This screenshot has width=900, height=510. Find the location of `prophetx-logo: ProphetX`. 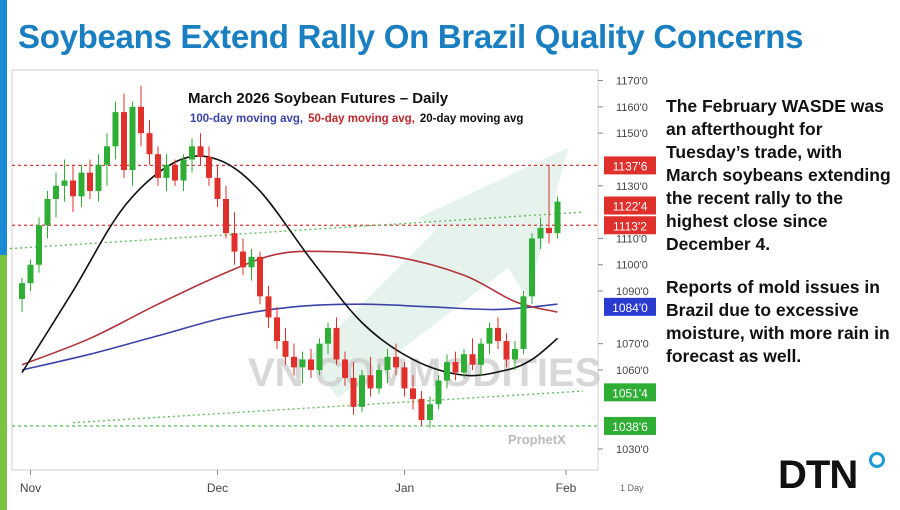

prophetx-logo: ProphetX is located at coordinates (537, 439).